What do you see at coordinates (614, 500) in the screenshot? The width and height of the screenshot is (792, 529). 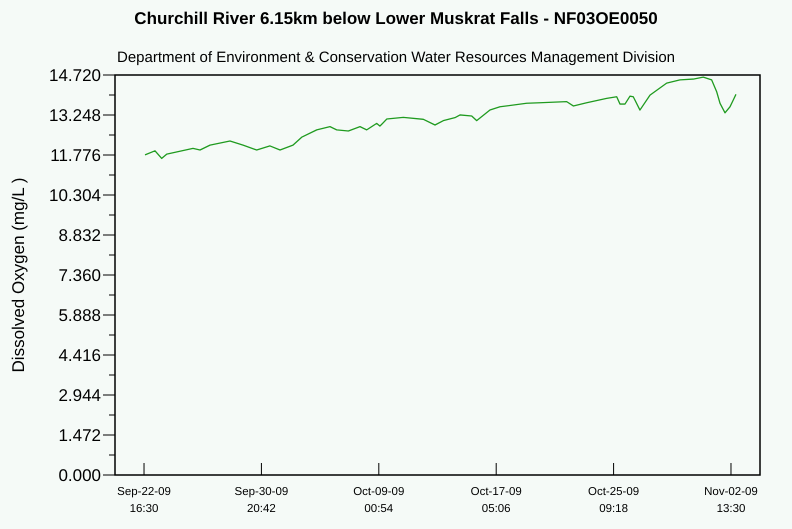 I see `x-tick-label: Oct-25-09 09:18` at bounding box center [614, 500].